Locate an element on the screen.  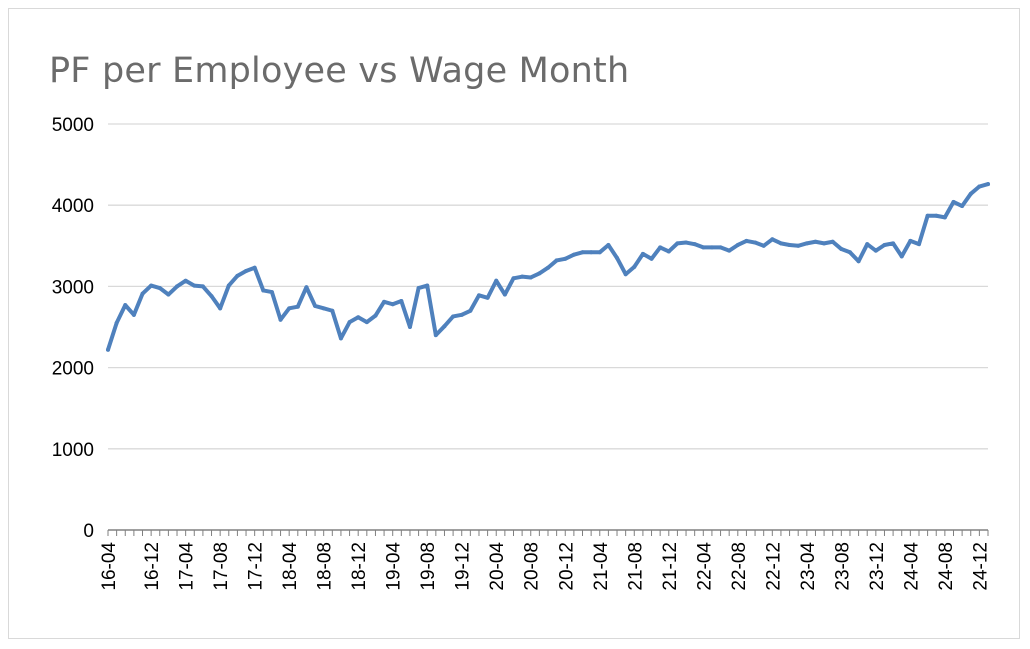
x-tick-label: 20-12 is located at coordinates (566, 566).